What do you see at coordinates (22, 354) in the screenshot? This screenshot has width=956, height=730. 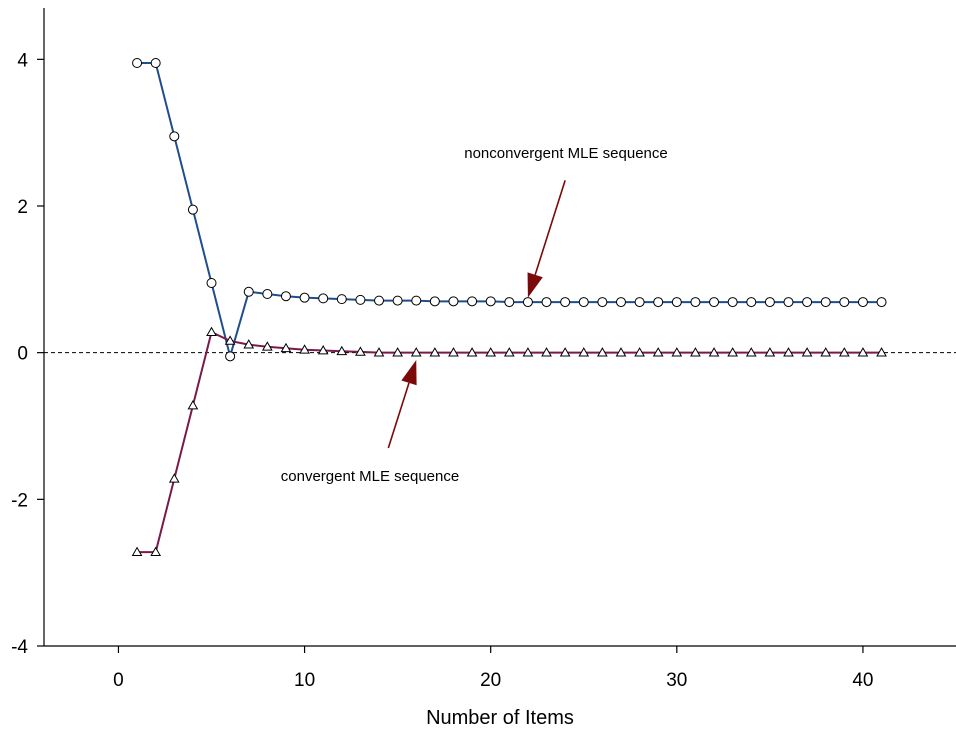 I see `y-tick-label: 0` at bounding box center [22, 354].